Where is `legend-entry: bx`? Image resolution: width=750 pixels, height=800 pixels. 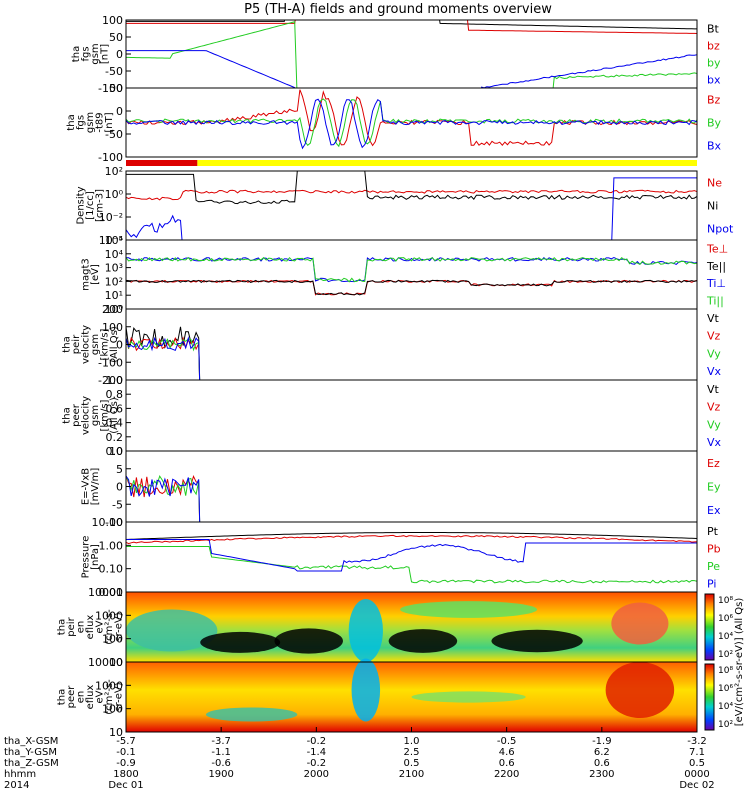
legend-entry: bx is located at coordinates (714, 80).